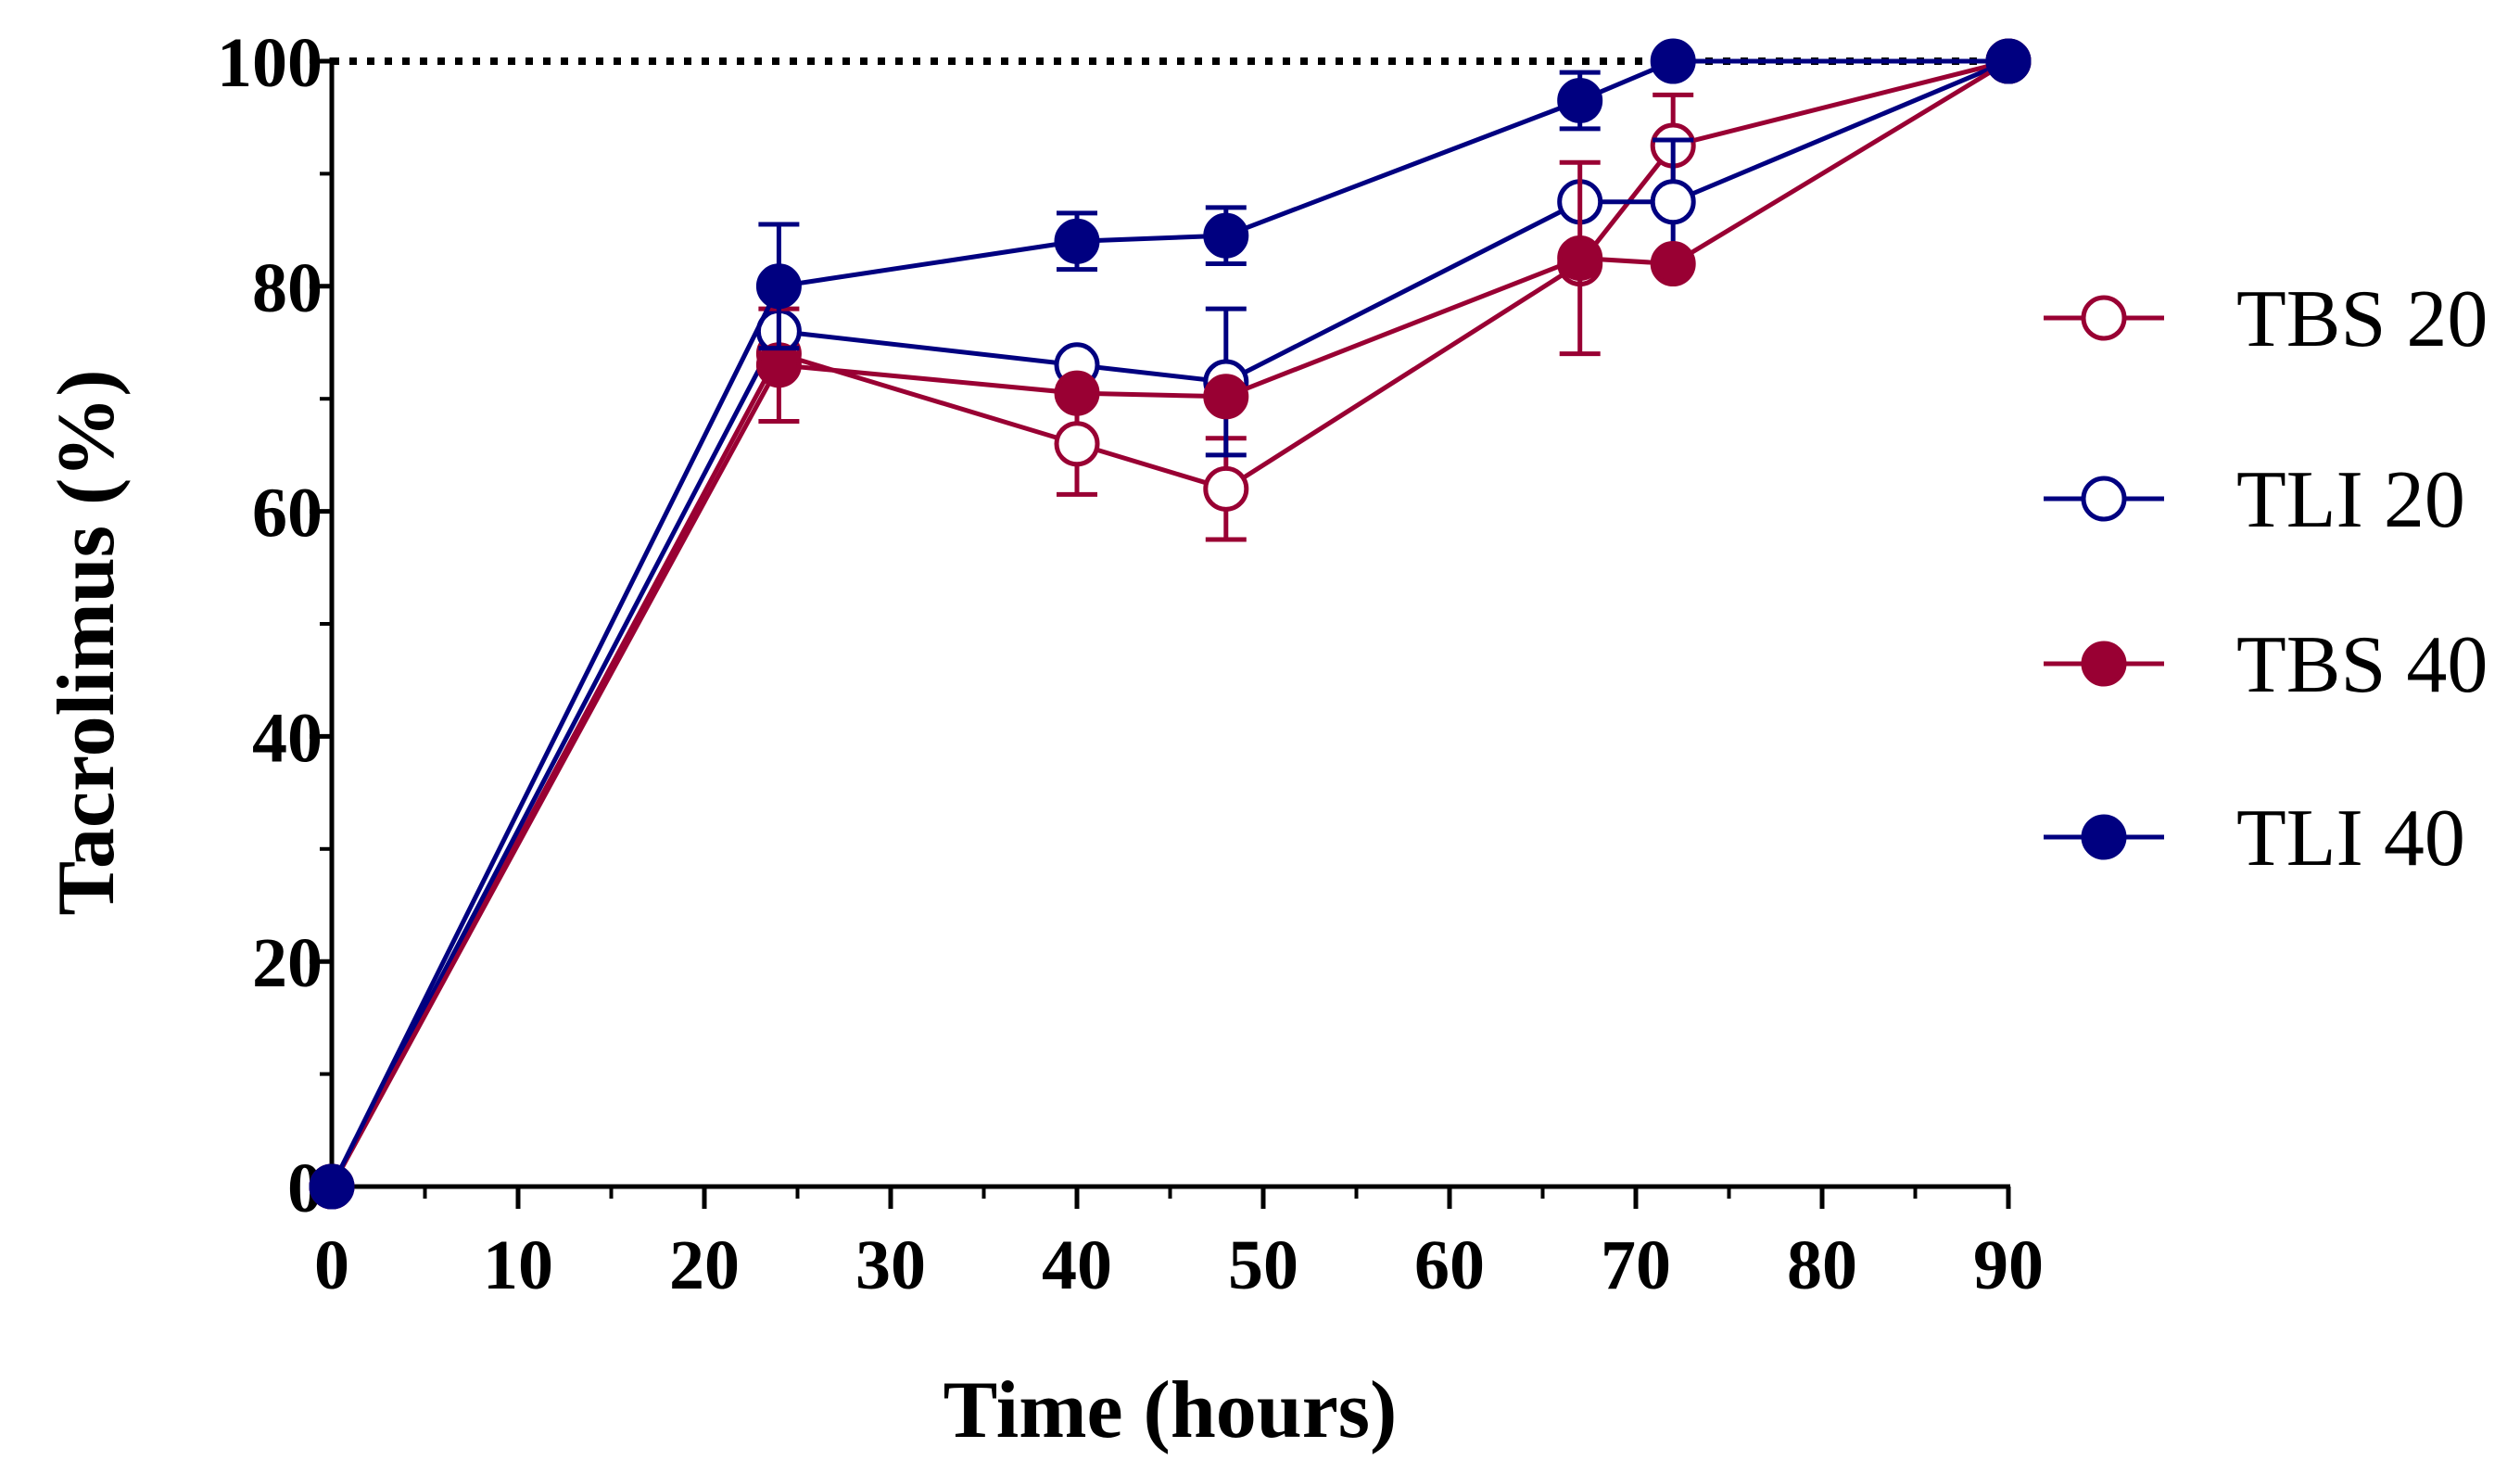  What do you see at coordinates (2362, 665) in the screenshot?
I see `legend-label-tbs-40: TBS 40` at bounding box center [2362, 665].